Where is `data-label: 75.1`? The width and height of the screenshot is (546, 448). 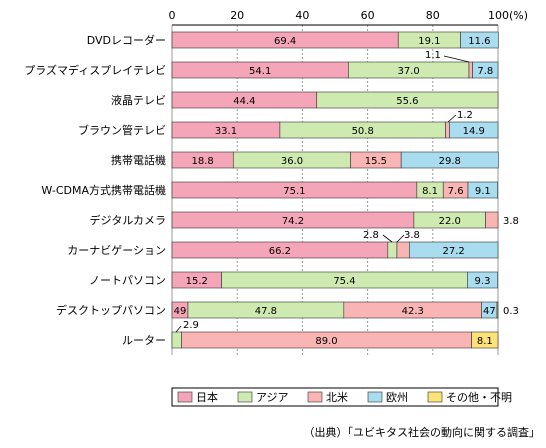
data-label: 75.1 is located at coordinates (294, 191).